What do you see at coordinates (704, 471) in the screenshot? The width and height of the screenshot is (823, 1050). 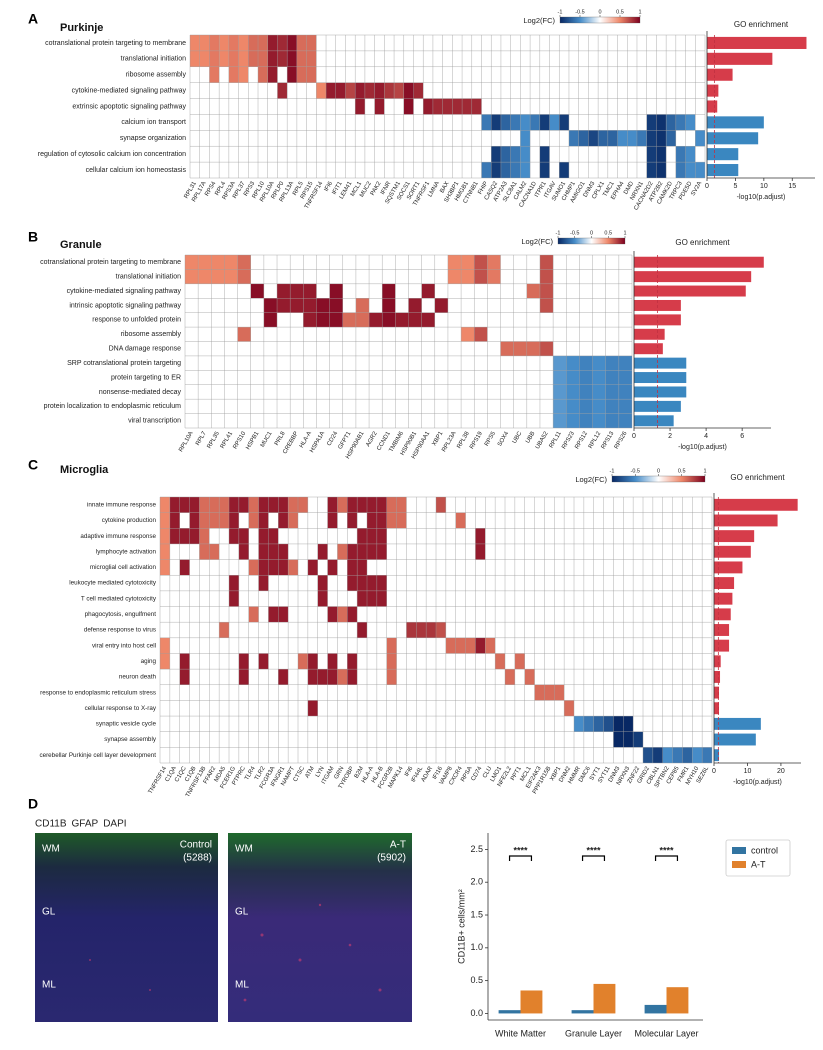 I see `colorbar-tick-label: 1` at bounding box center [704, 471].